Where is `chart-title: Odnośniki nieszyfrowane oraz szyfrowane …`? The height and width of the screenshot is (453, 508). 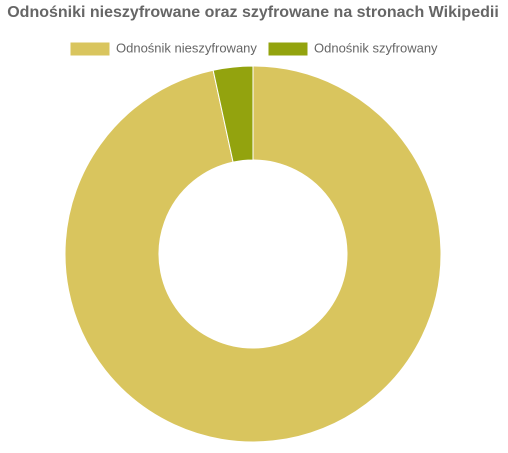
chart-title: Odnośniki nieszyfrowane oraz szyfrowane … is located at coordinates (253, 12).